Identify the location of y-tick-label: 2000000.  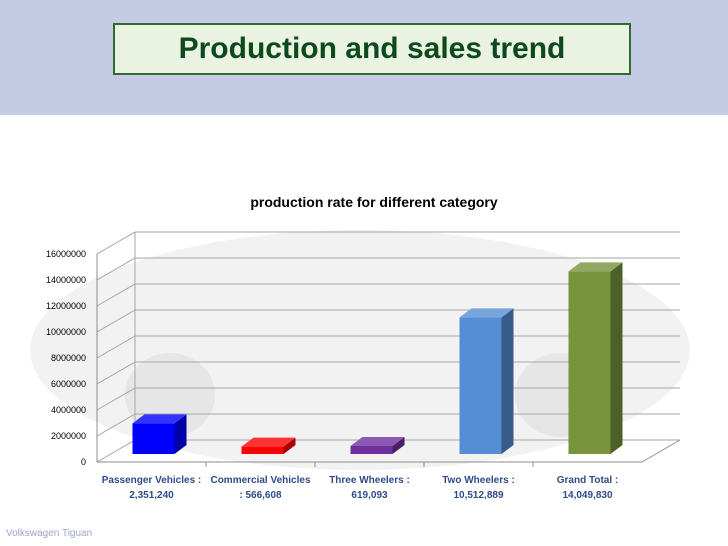
(68, 436).